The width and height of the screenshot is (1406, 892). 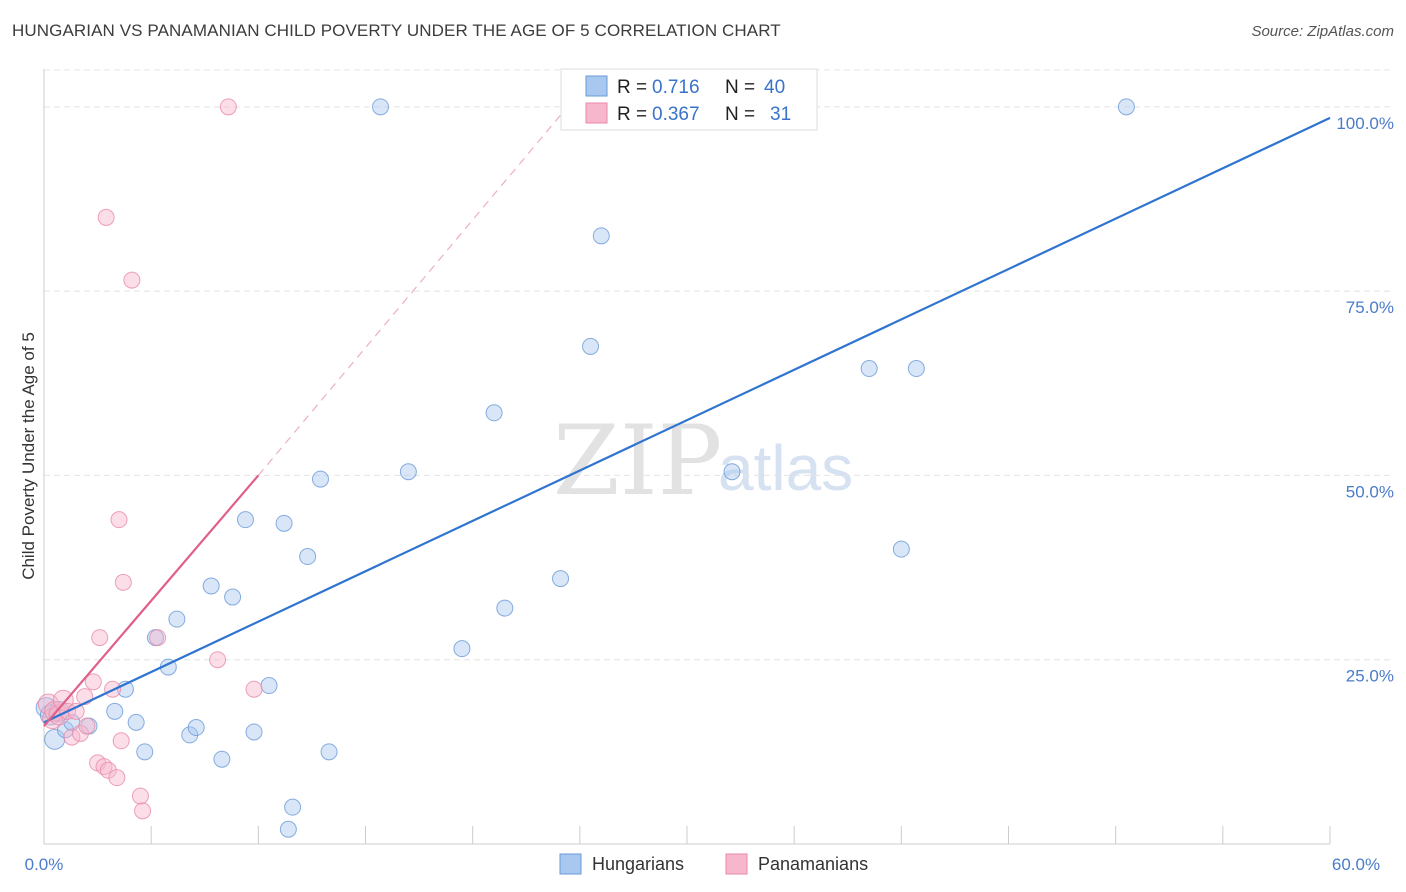 What do you see at coordinates (1322, 31) in the screenshot?
I see `source-credit: Source: ZipAtlas.com` at bounding box center [1322, 31].